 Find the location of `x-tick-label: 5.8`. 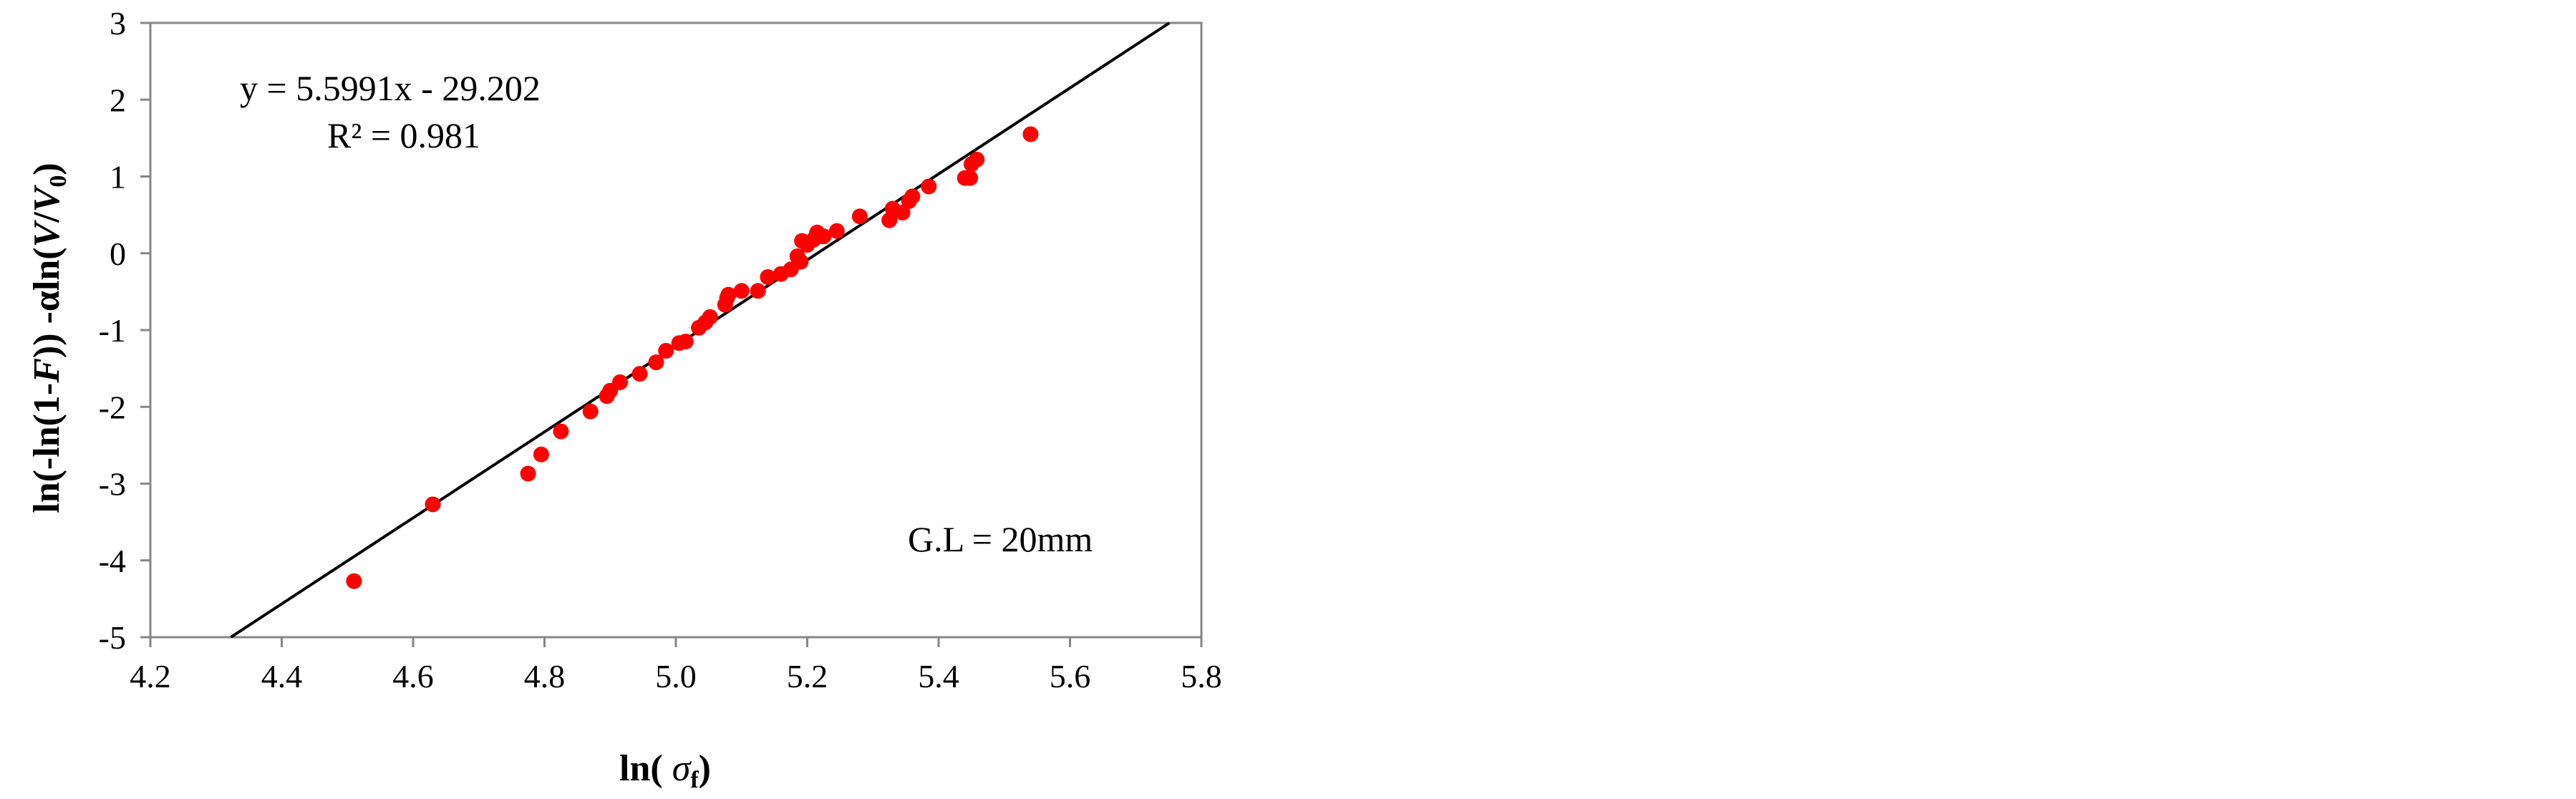

x-tick-label: 5.8 is located at coordinates (1202, 676).